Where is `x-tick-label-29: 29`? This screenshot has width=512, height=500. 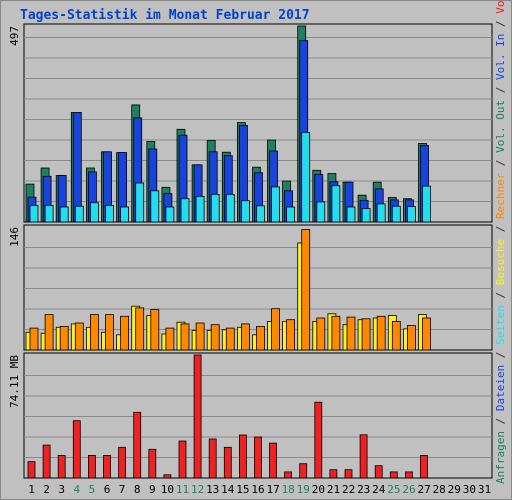
x-tick-label-29: 29 is located at coordinates (454, 489).